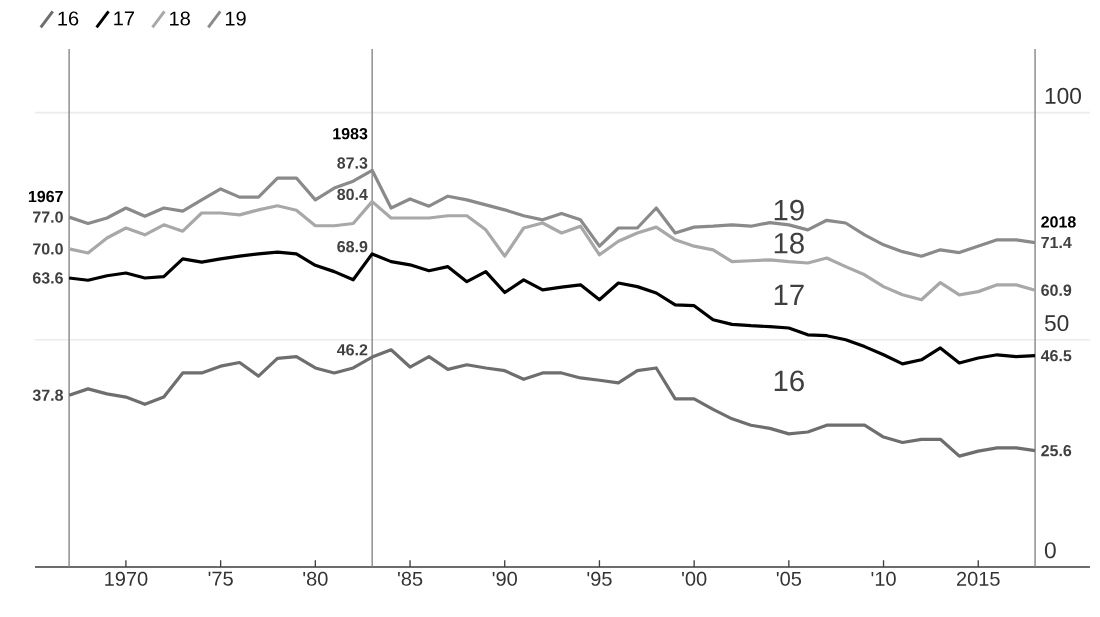 Image resolution: width=1100 pixels, height=617 pixels. Describe the element at coordinates (48, 395) in the screenshot. I see `annotation: 37.8` at that location.